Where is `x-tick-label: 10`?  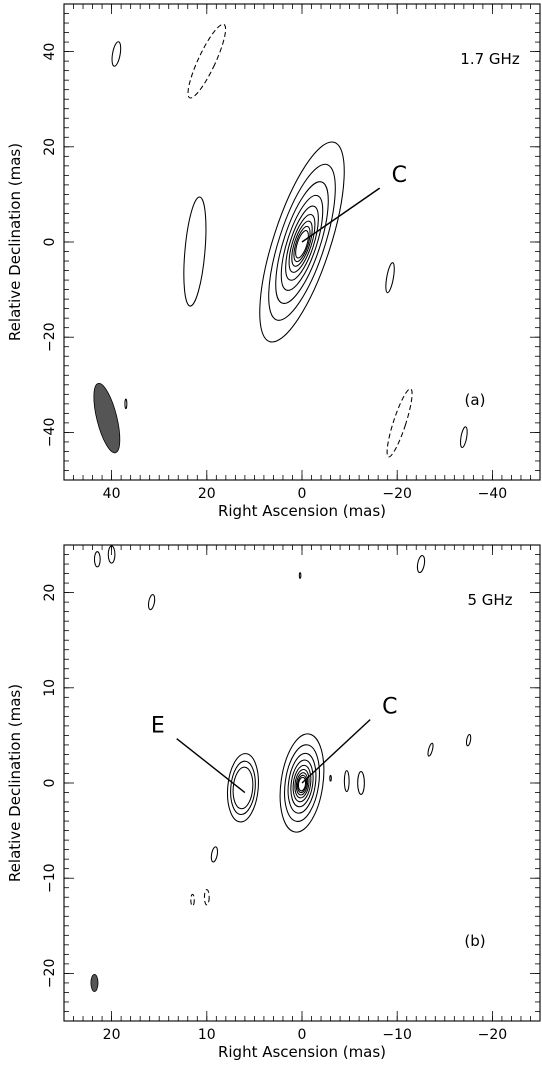 x-tick-label: 10 is located at coordinates (207, 1035).